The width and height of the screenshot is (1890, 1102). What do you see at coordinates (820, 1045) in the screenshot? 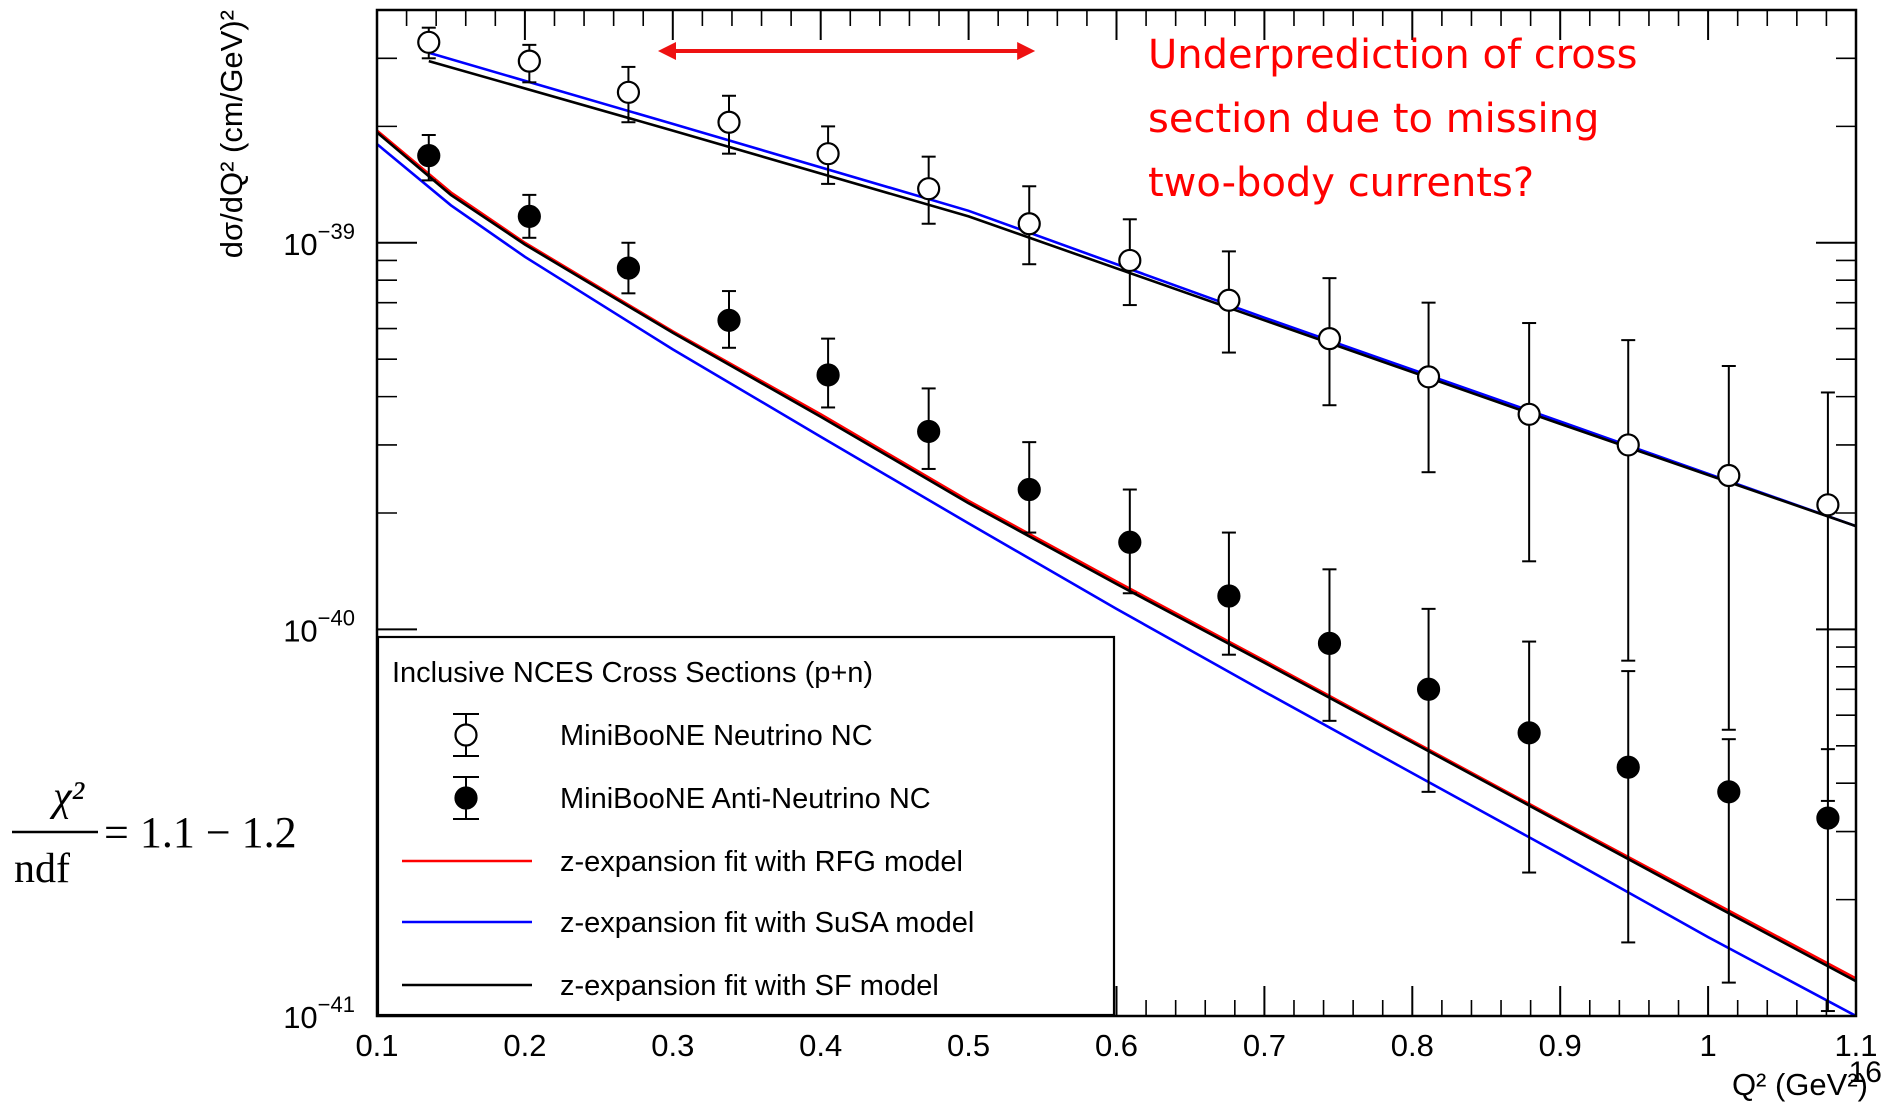
I see `x-tick-label: 0.4` at bounding box center [820, 1045].